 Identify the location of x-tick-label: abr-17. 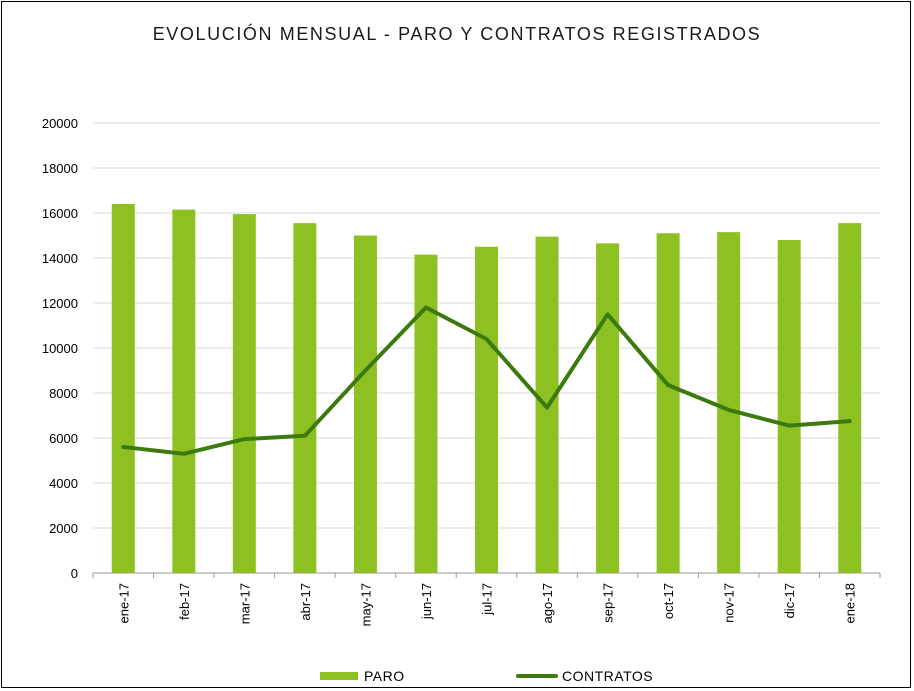
(305, 602).